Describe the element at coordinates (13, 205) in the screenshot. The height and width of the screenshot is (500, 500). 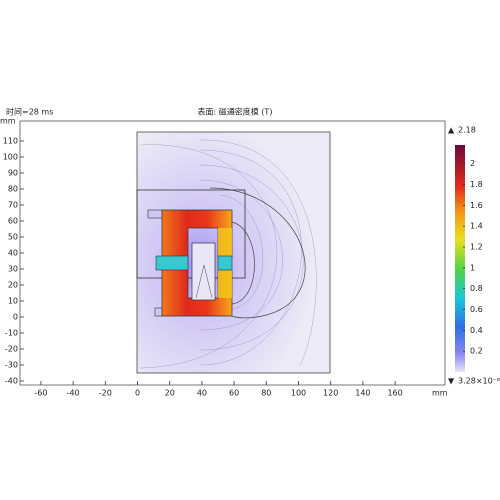
I see `y-tick-label: 70` at that location.